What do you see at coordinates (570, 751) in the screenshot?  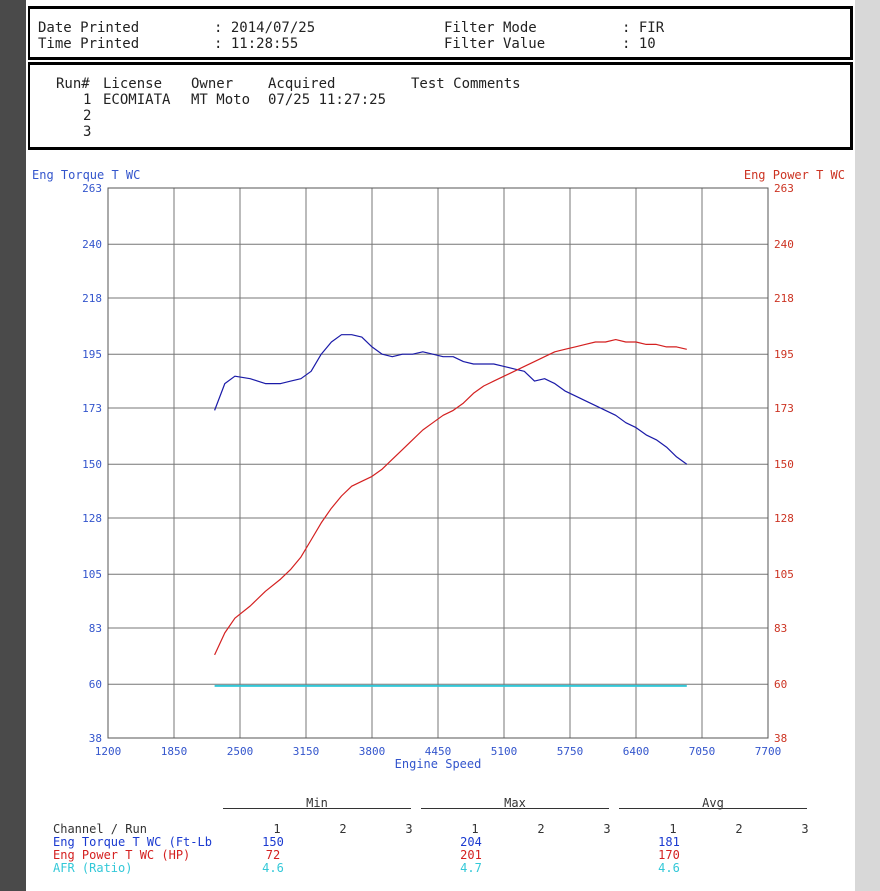 I see `x-tick-label: 5750` at bounding box center [570, 751].